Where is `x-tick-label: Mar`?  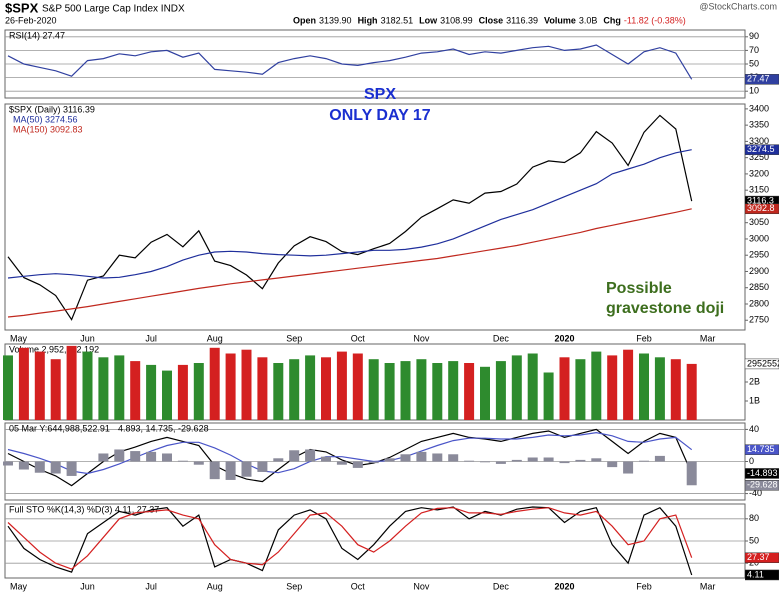 x-tick-label: Mar is located at coordinates (708, 586).